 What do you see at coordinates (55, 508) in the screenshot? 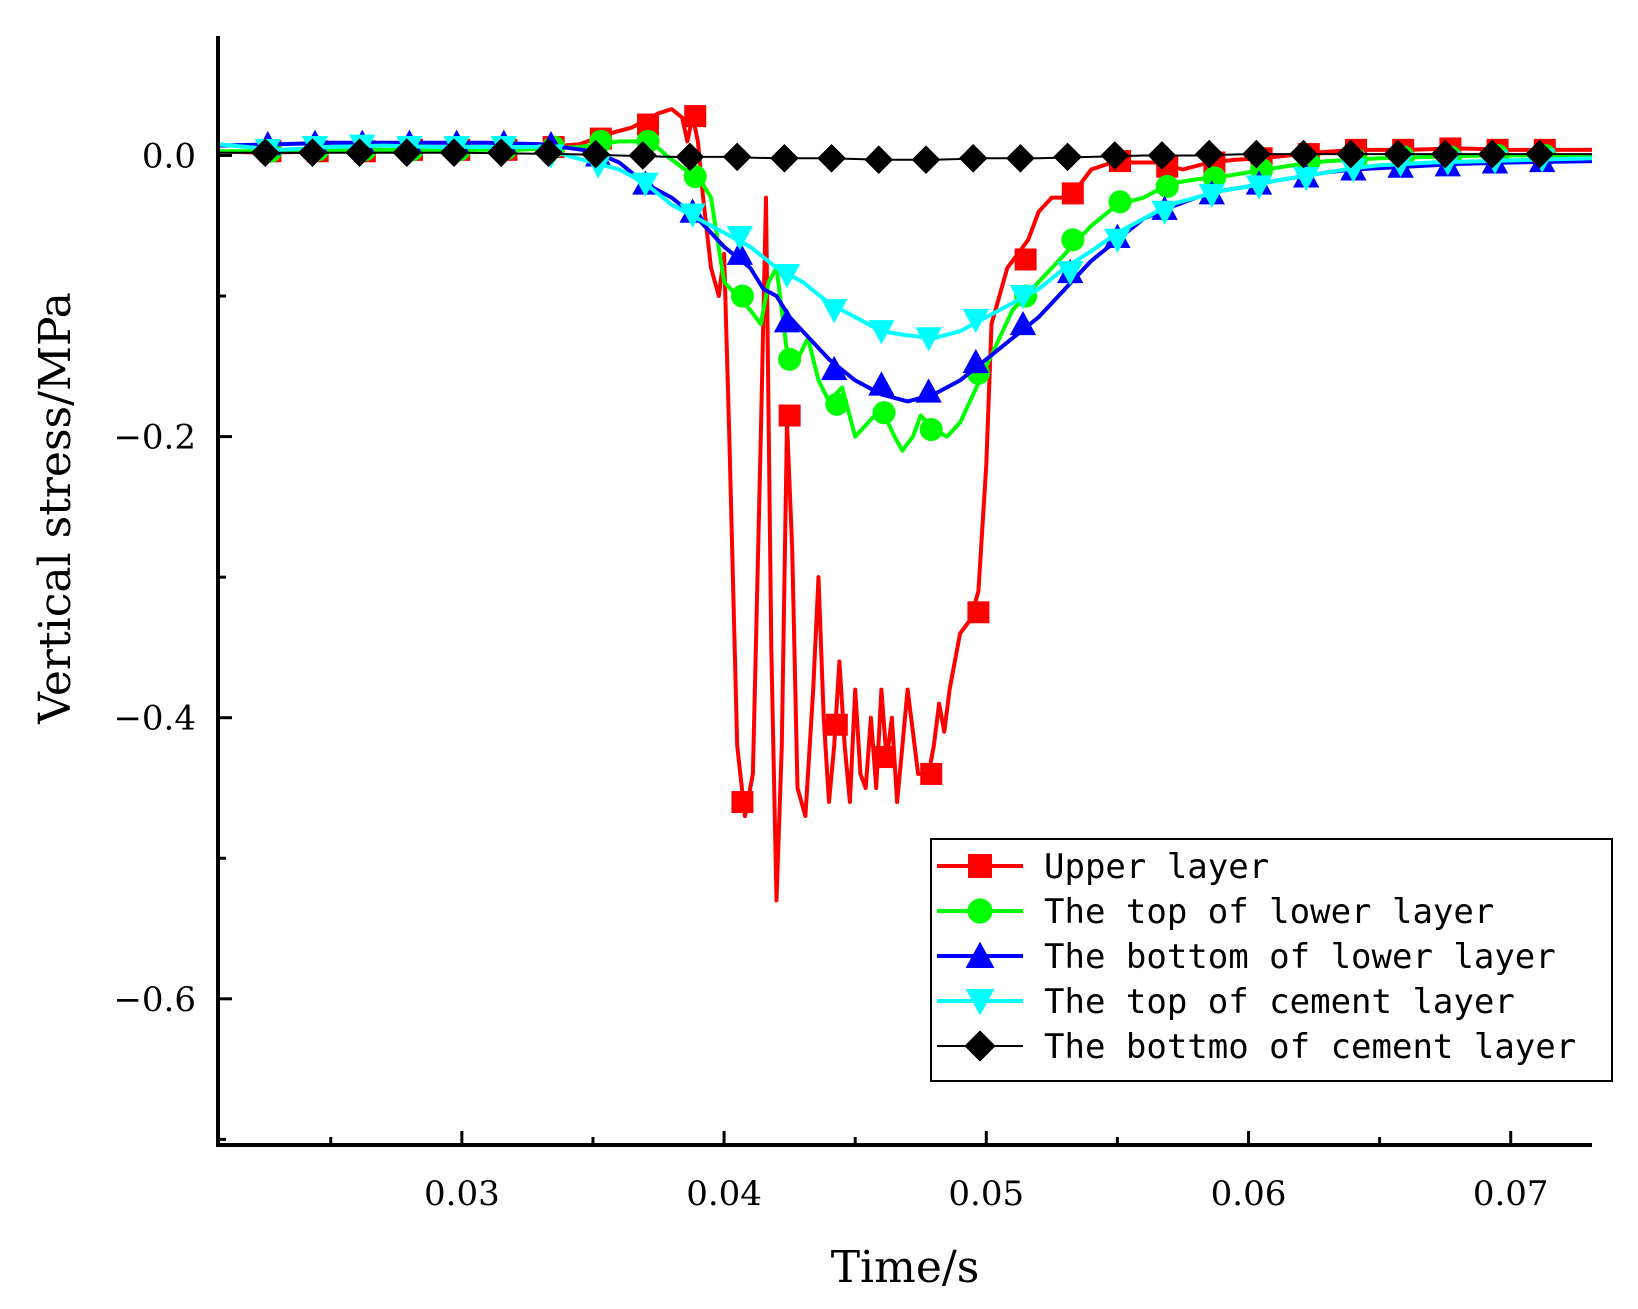
I see `y-axis-title: Vertical stress/MPa` at bounding box center [55, 508].